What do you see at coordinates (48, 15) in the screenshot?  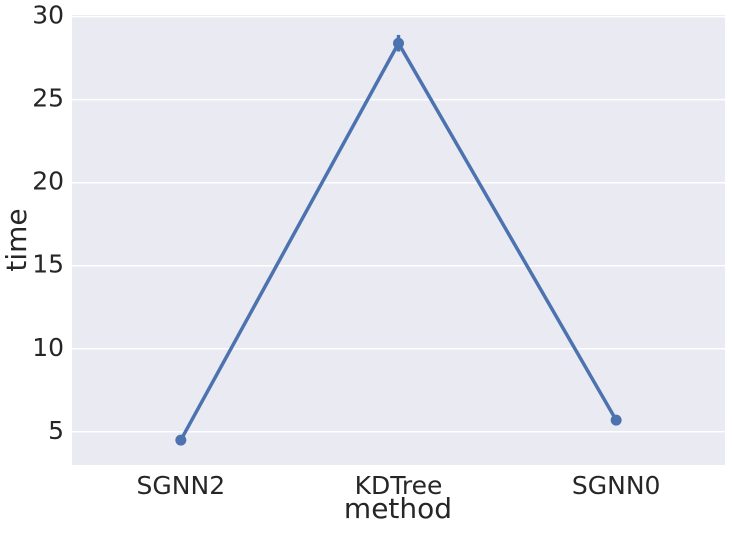 I see `y-tick-label: 30` at bounding box center [48, 15].